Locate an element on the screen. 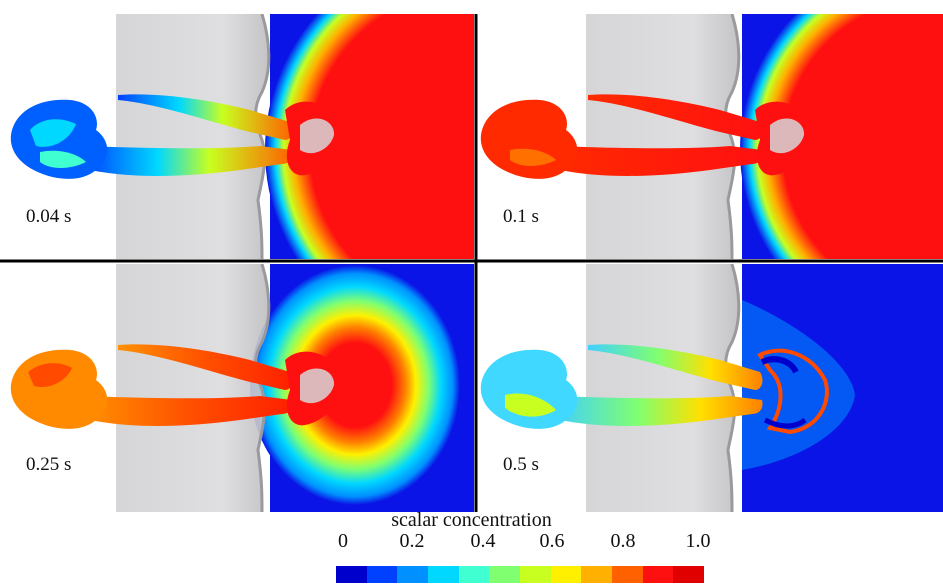  colorbar-title: scalar concentration is located at coordinates (471, 520).